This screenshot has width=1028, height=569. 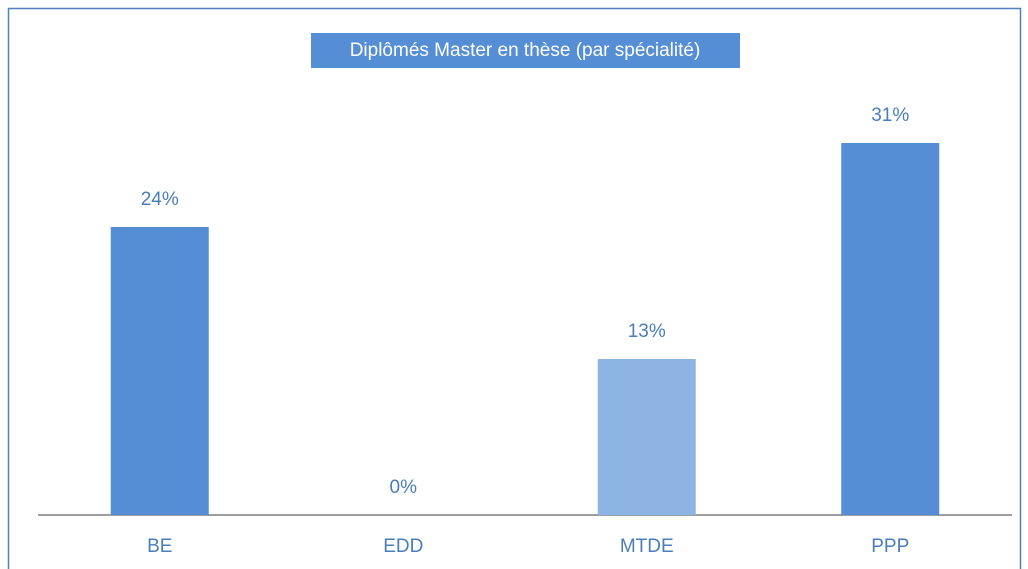 What do you see at coordinates (647, 546) in the screenshot?
I see `x-tick-label: MTDE` at bounding box center [647, 546].